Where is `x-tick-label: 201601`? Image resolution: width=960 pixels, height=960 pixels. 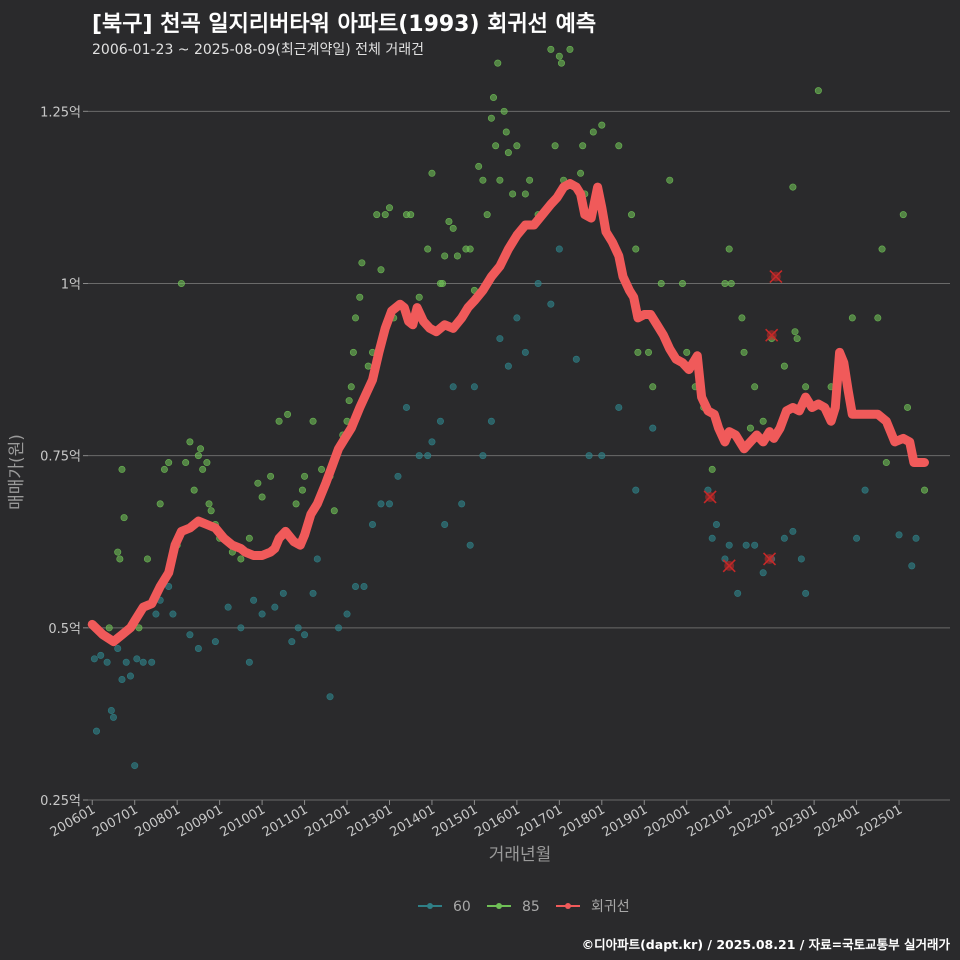
x-tick-label: 201601 is located at coordinates (497, 821).